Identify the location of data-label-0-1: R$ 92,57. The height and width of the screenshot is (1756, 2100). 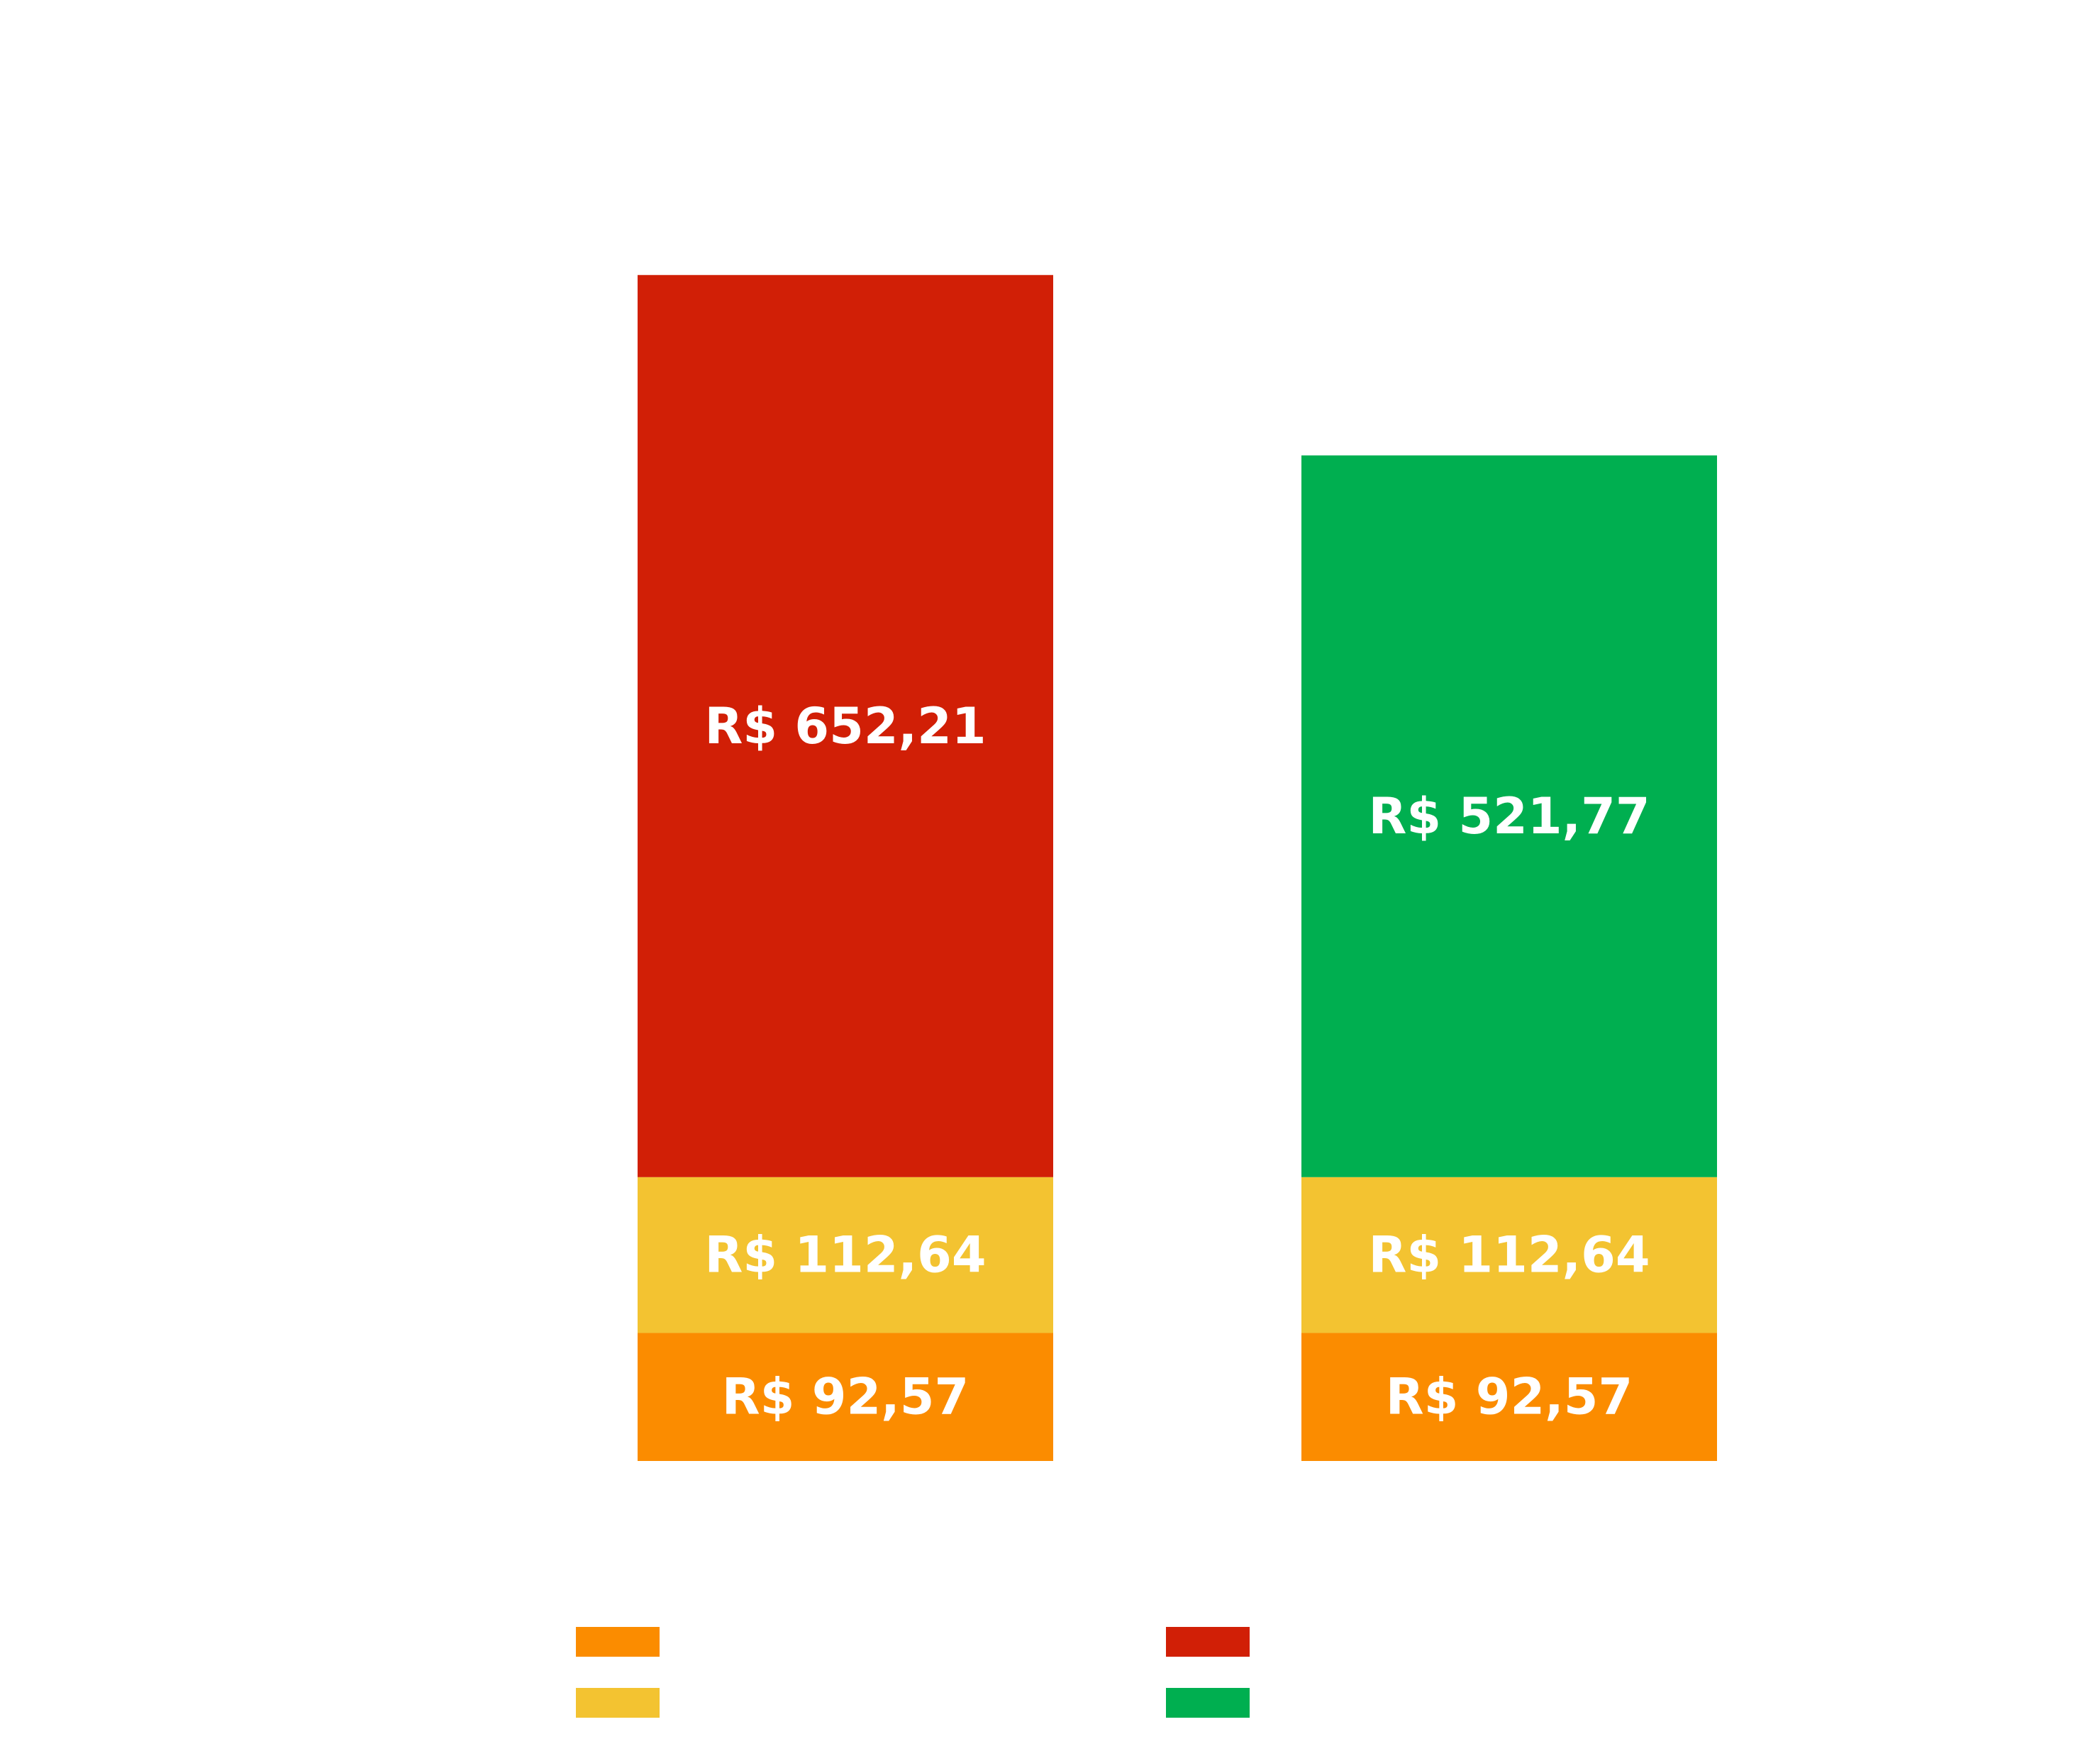
(1509, 1397).